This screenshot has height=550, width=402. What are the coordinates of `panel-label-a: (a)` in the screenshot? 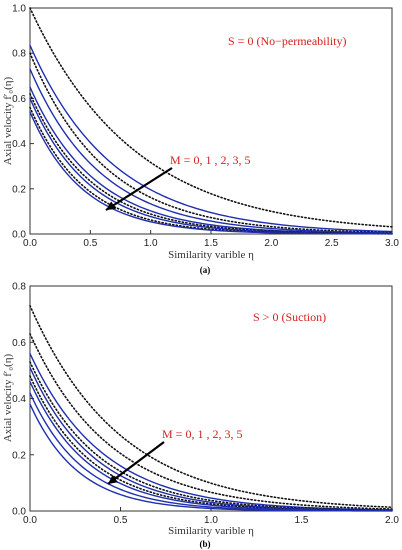 It's located at (205, 270).